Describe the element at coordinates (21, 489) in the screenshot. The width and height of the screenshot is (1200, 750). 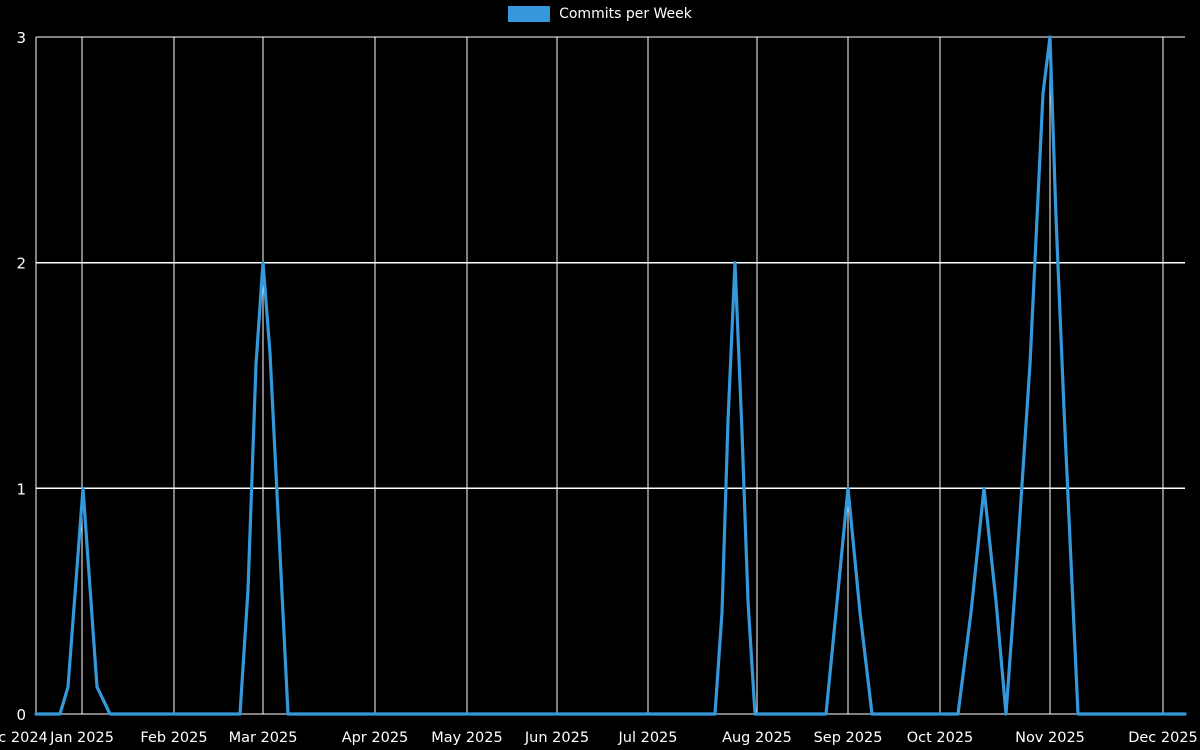
I see `y-tick-label: 1` at that location.